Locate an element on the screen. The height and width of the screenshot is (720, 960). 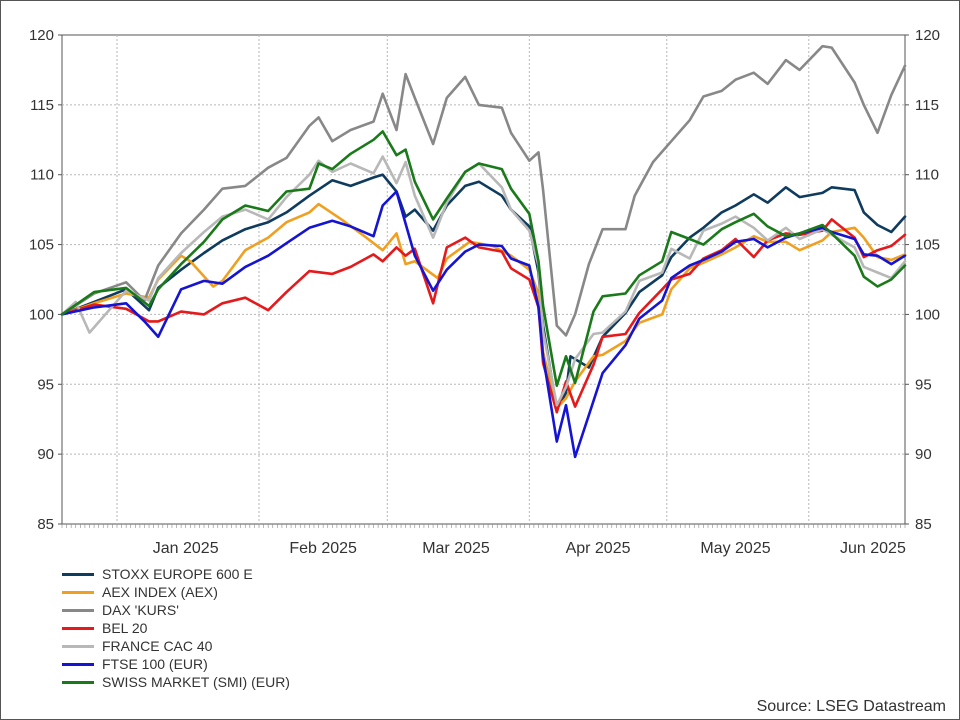
legend-label: STOXX EUROPE 600 E is located at coordinates (177, 574).